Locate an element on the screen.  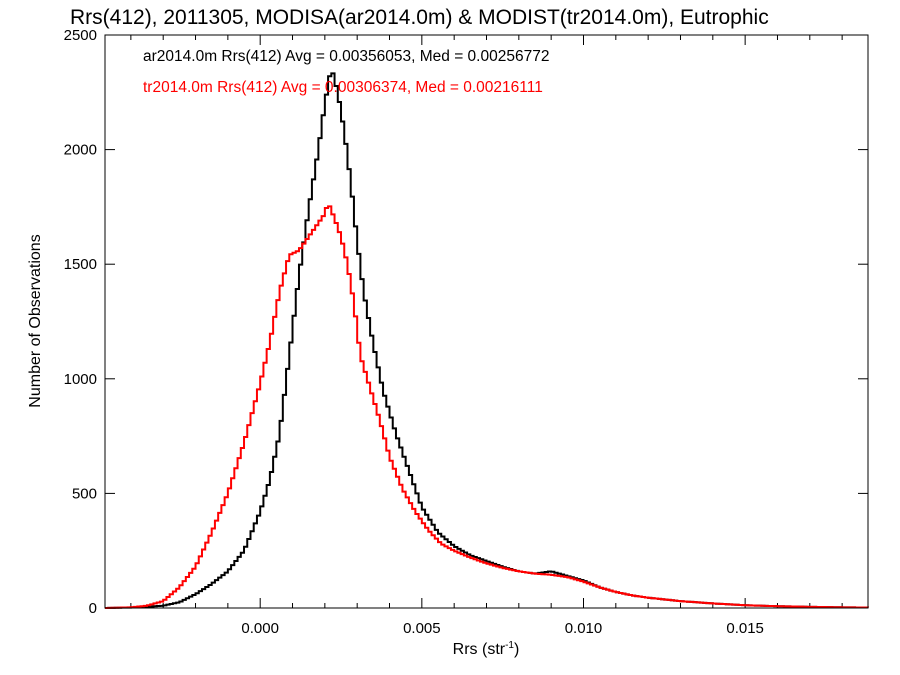
y-tick-label: 500 is located at coordinates (84, 493).